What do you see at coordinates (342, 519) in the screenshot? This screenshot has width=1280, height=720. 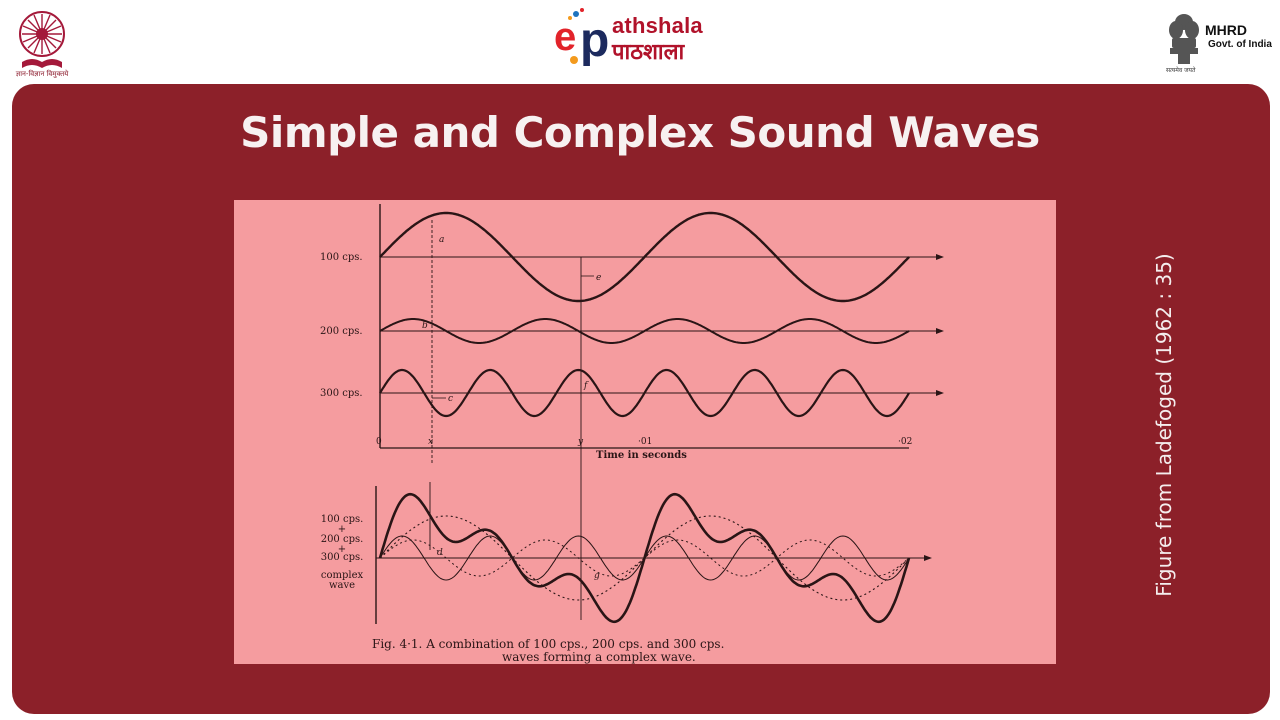 I see `complex-label-line-1: 100 cps.` at bounding box center [342, 519].